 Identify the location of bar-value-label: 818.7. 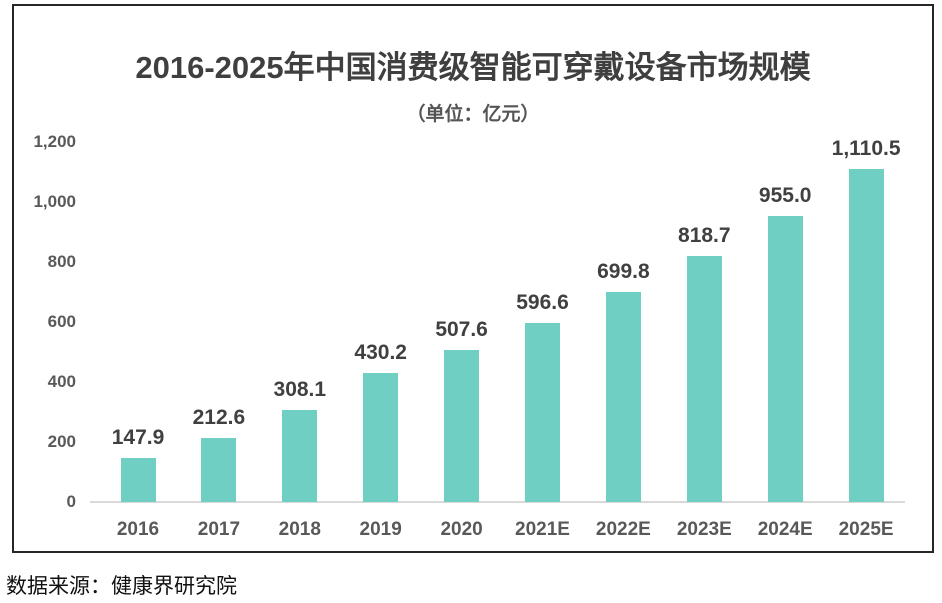
(704, 236).